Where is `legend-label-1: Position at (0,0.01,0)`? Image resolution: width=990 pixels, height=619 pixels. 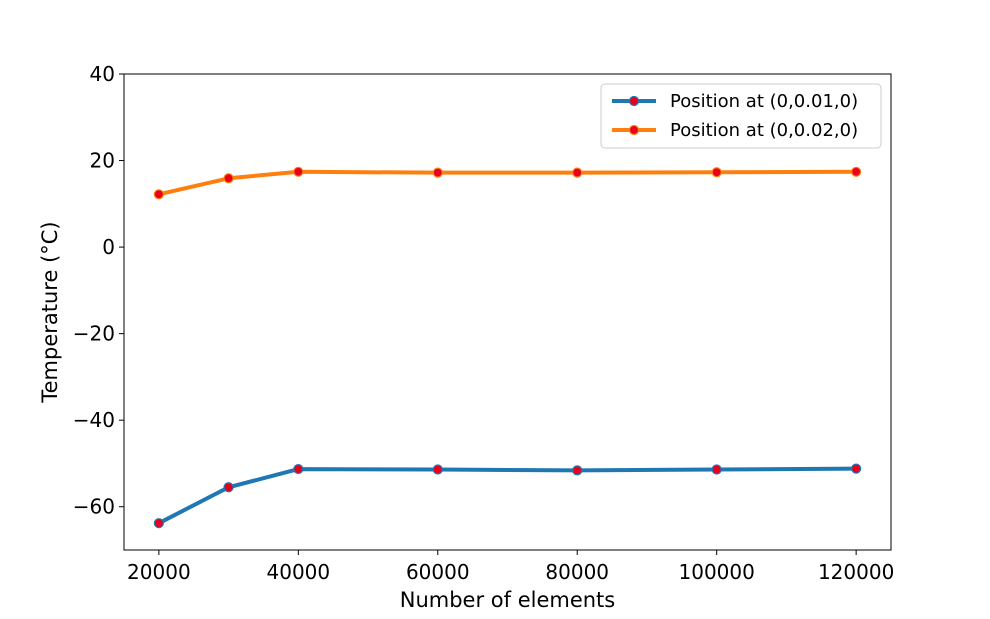
legend-label-1: Position at (0,0.01,0) is located at coordinates (764, 101).